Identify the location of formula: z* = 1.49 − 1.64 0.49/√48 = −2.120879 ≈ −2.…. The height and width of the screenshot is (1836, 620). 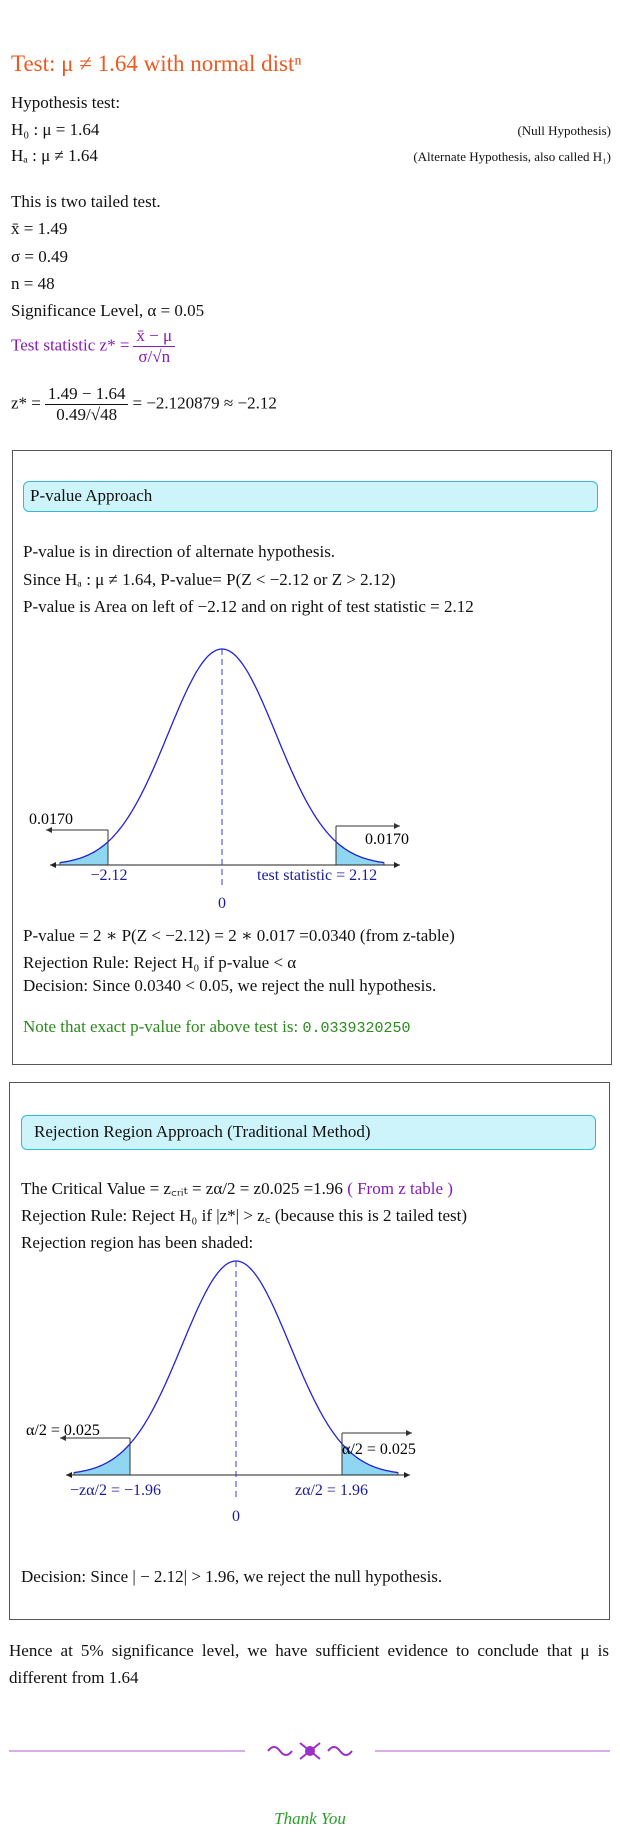
(144, 404).